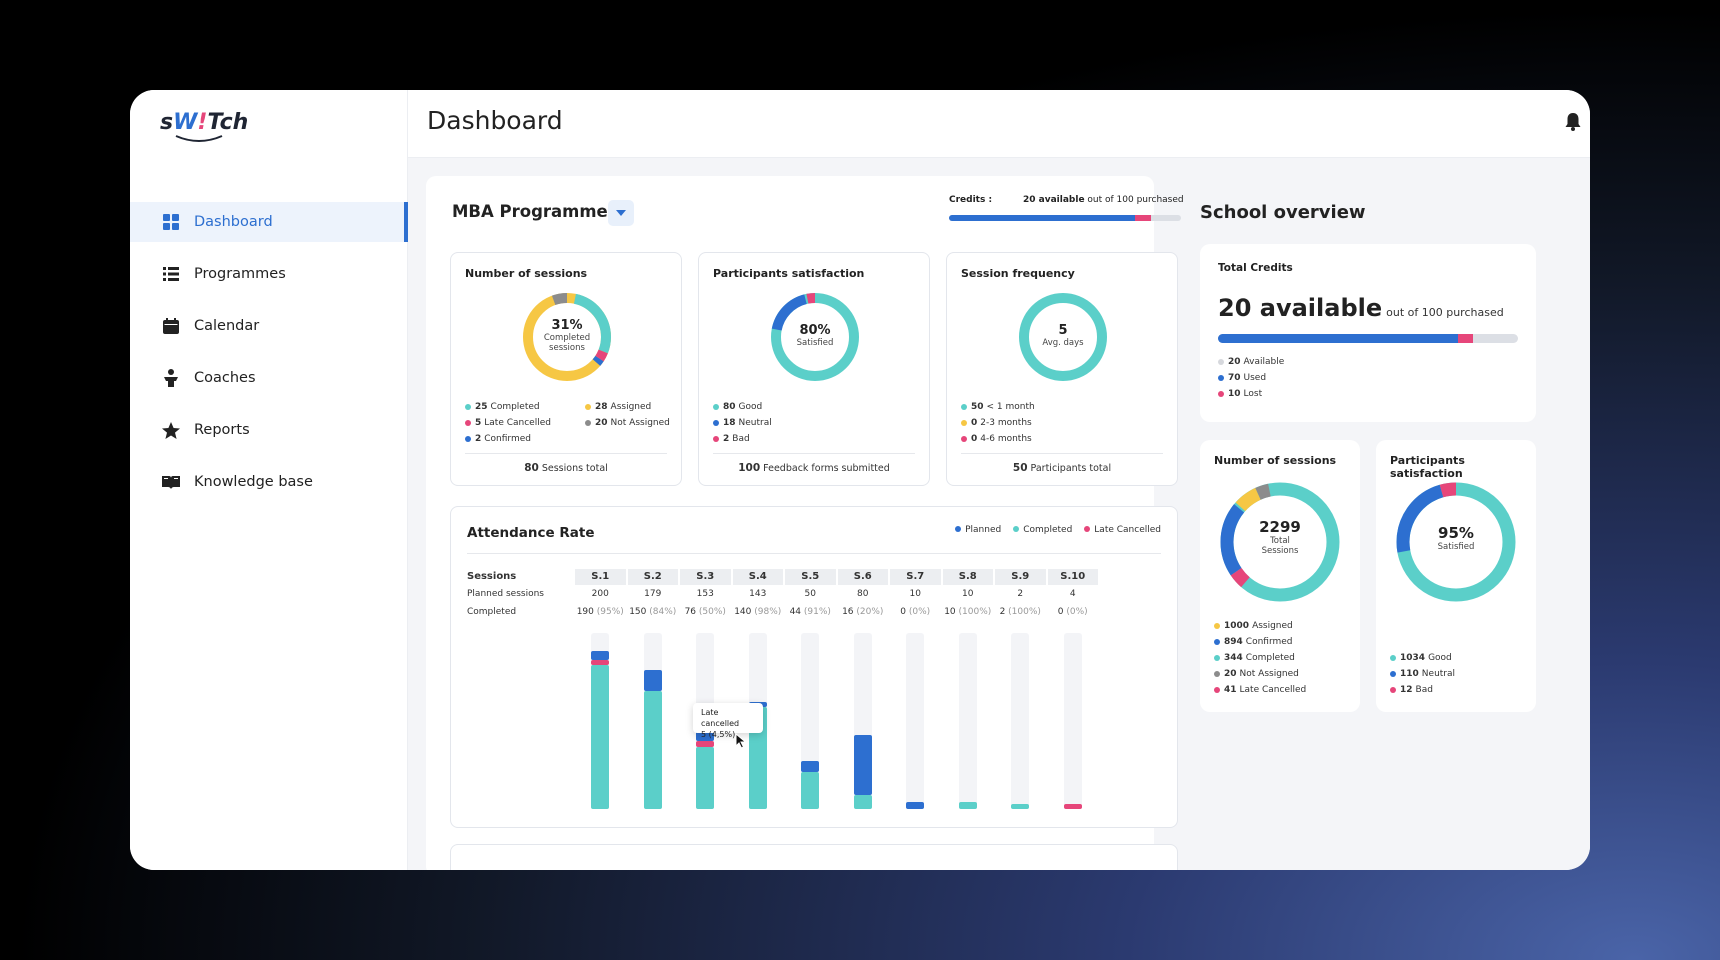 The height and width of the screenshot is (960, 1720). I want to click on card-footer: 80 Sessions total, so click(566, 463).